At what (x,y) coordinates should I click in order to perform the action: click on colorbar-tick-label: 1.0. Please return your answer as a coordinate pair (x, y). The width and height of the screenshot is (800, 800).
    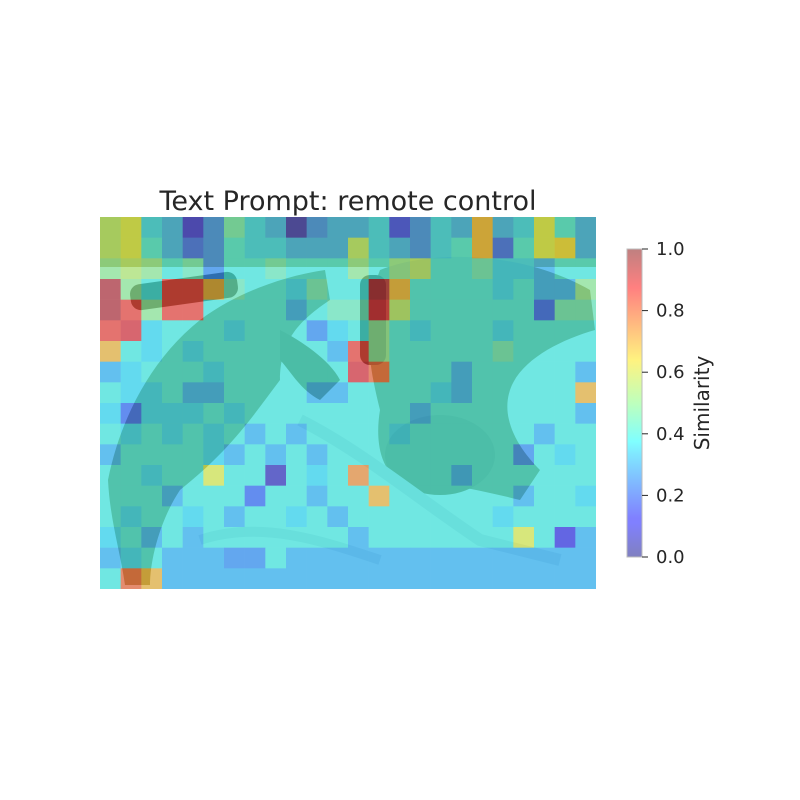
    Looking at the image, I should click on (670, 249).